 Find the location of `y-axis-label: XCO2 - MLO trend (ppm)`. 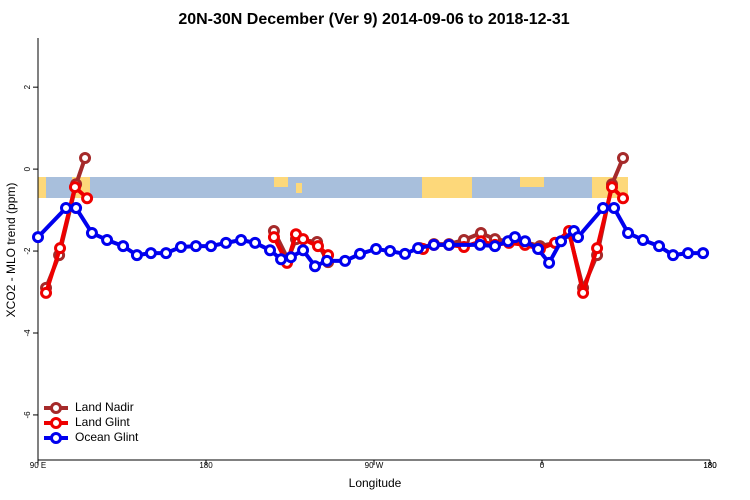

y-axis-label: XCO2 - MLO trend (ppm) is located at coordinates (11, 250).